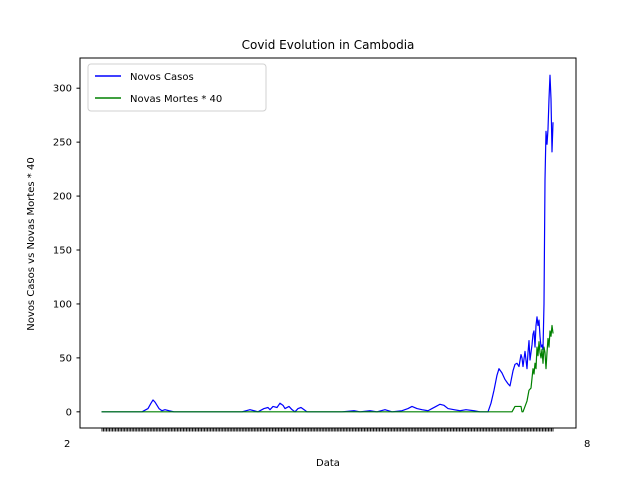 The image size is (640, 480). I want to click on y-axis-ticks: 0 50 100 150 200 250 300, so click(66, 251).